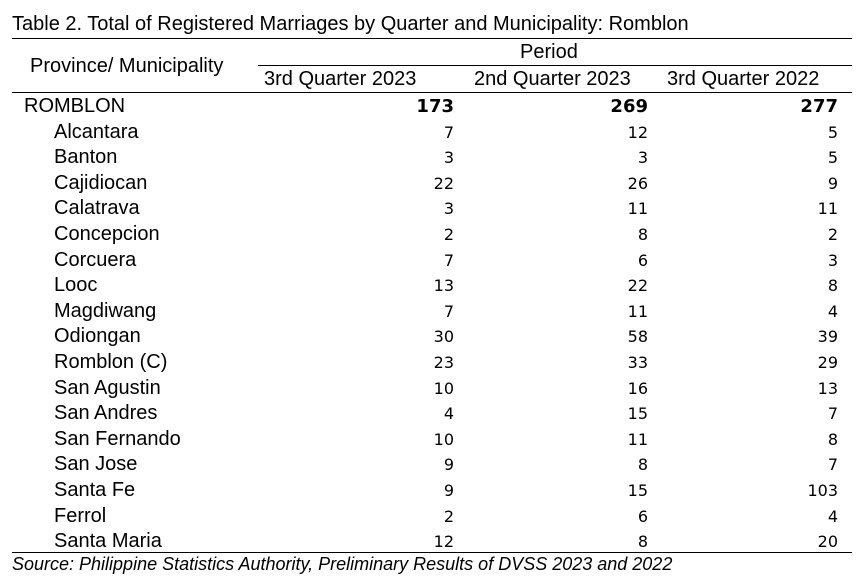 This screenshot has width=867, height=582. What do you see at coordinates (105, 310) in the screenshot?
I see `row-name: Magdiwang` at bounding box center [105, 310].